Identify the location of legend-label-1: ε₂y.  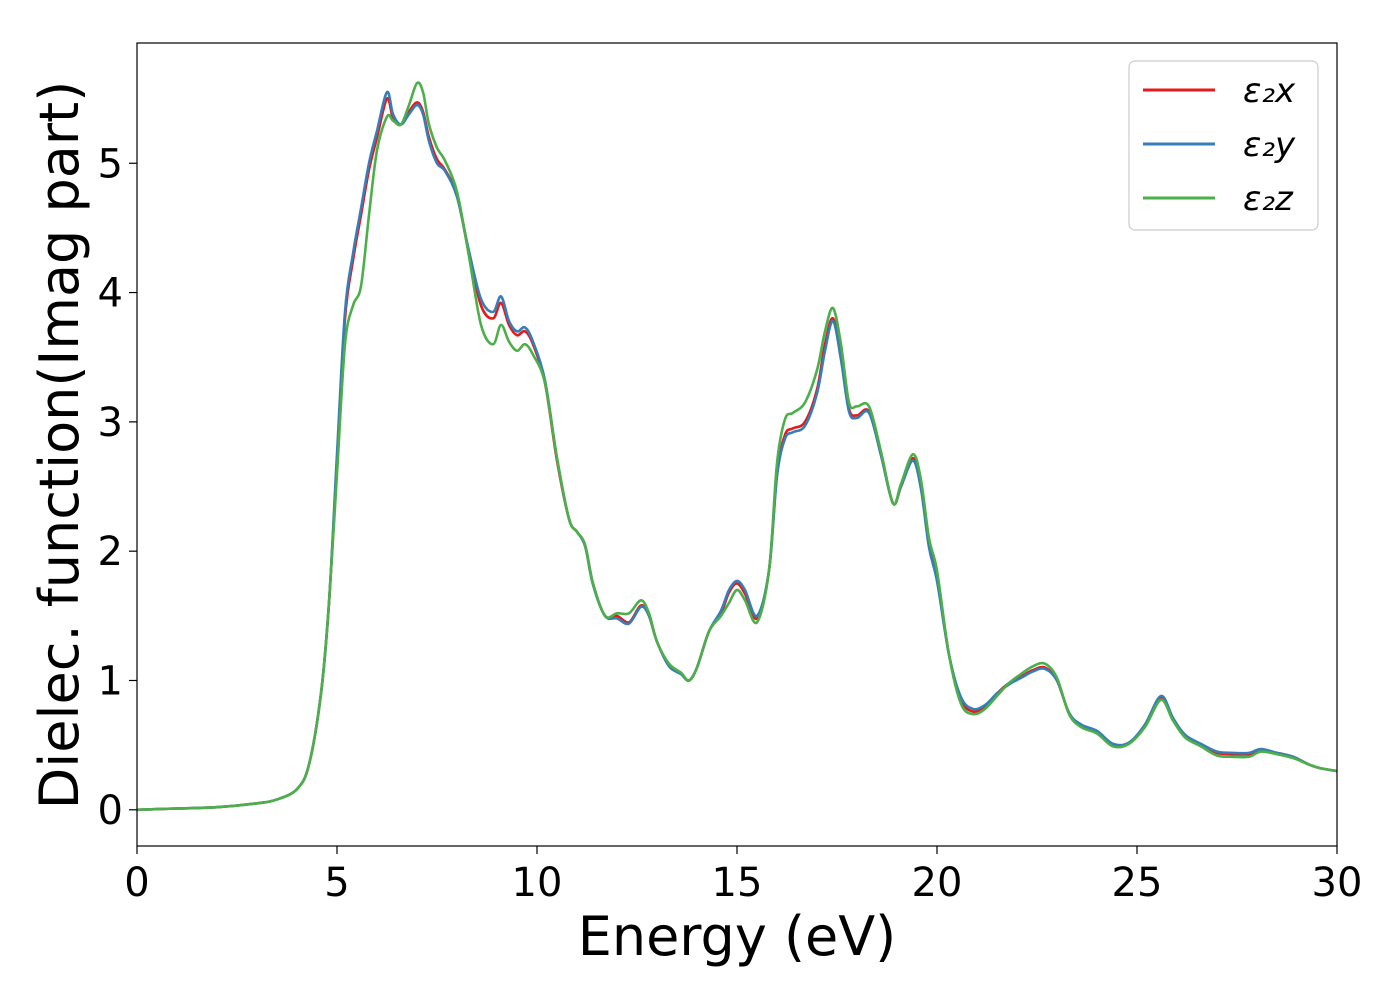
(1269, 145).